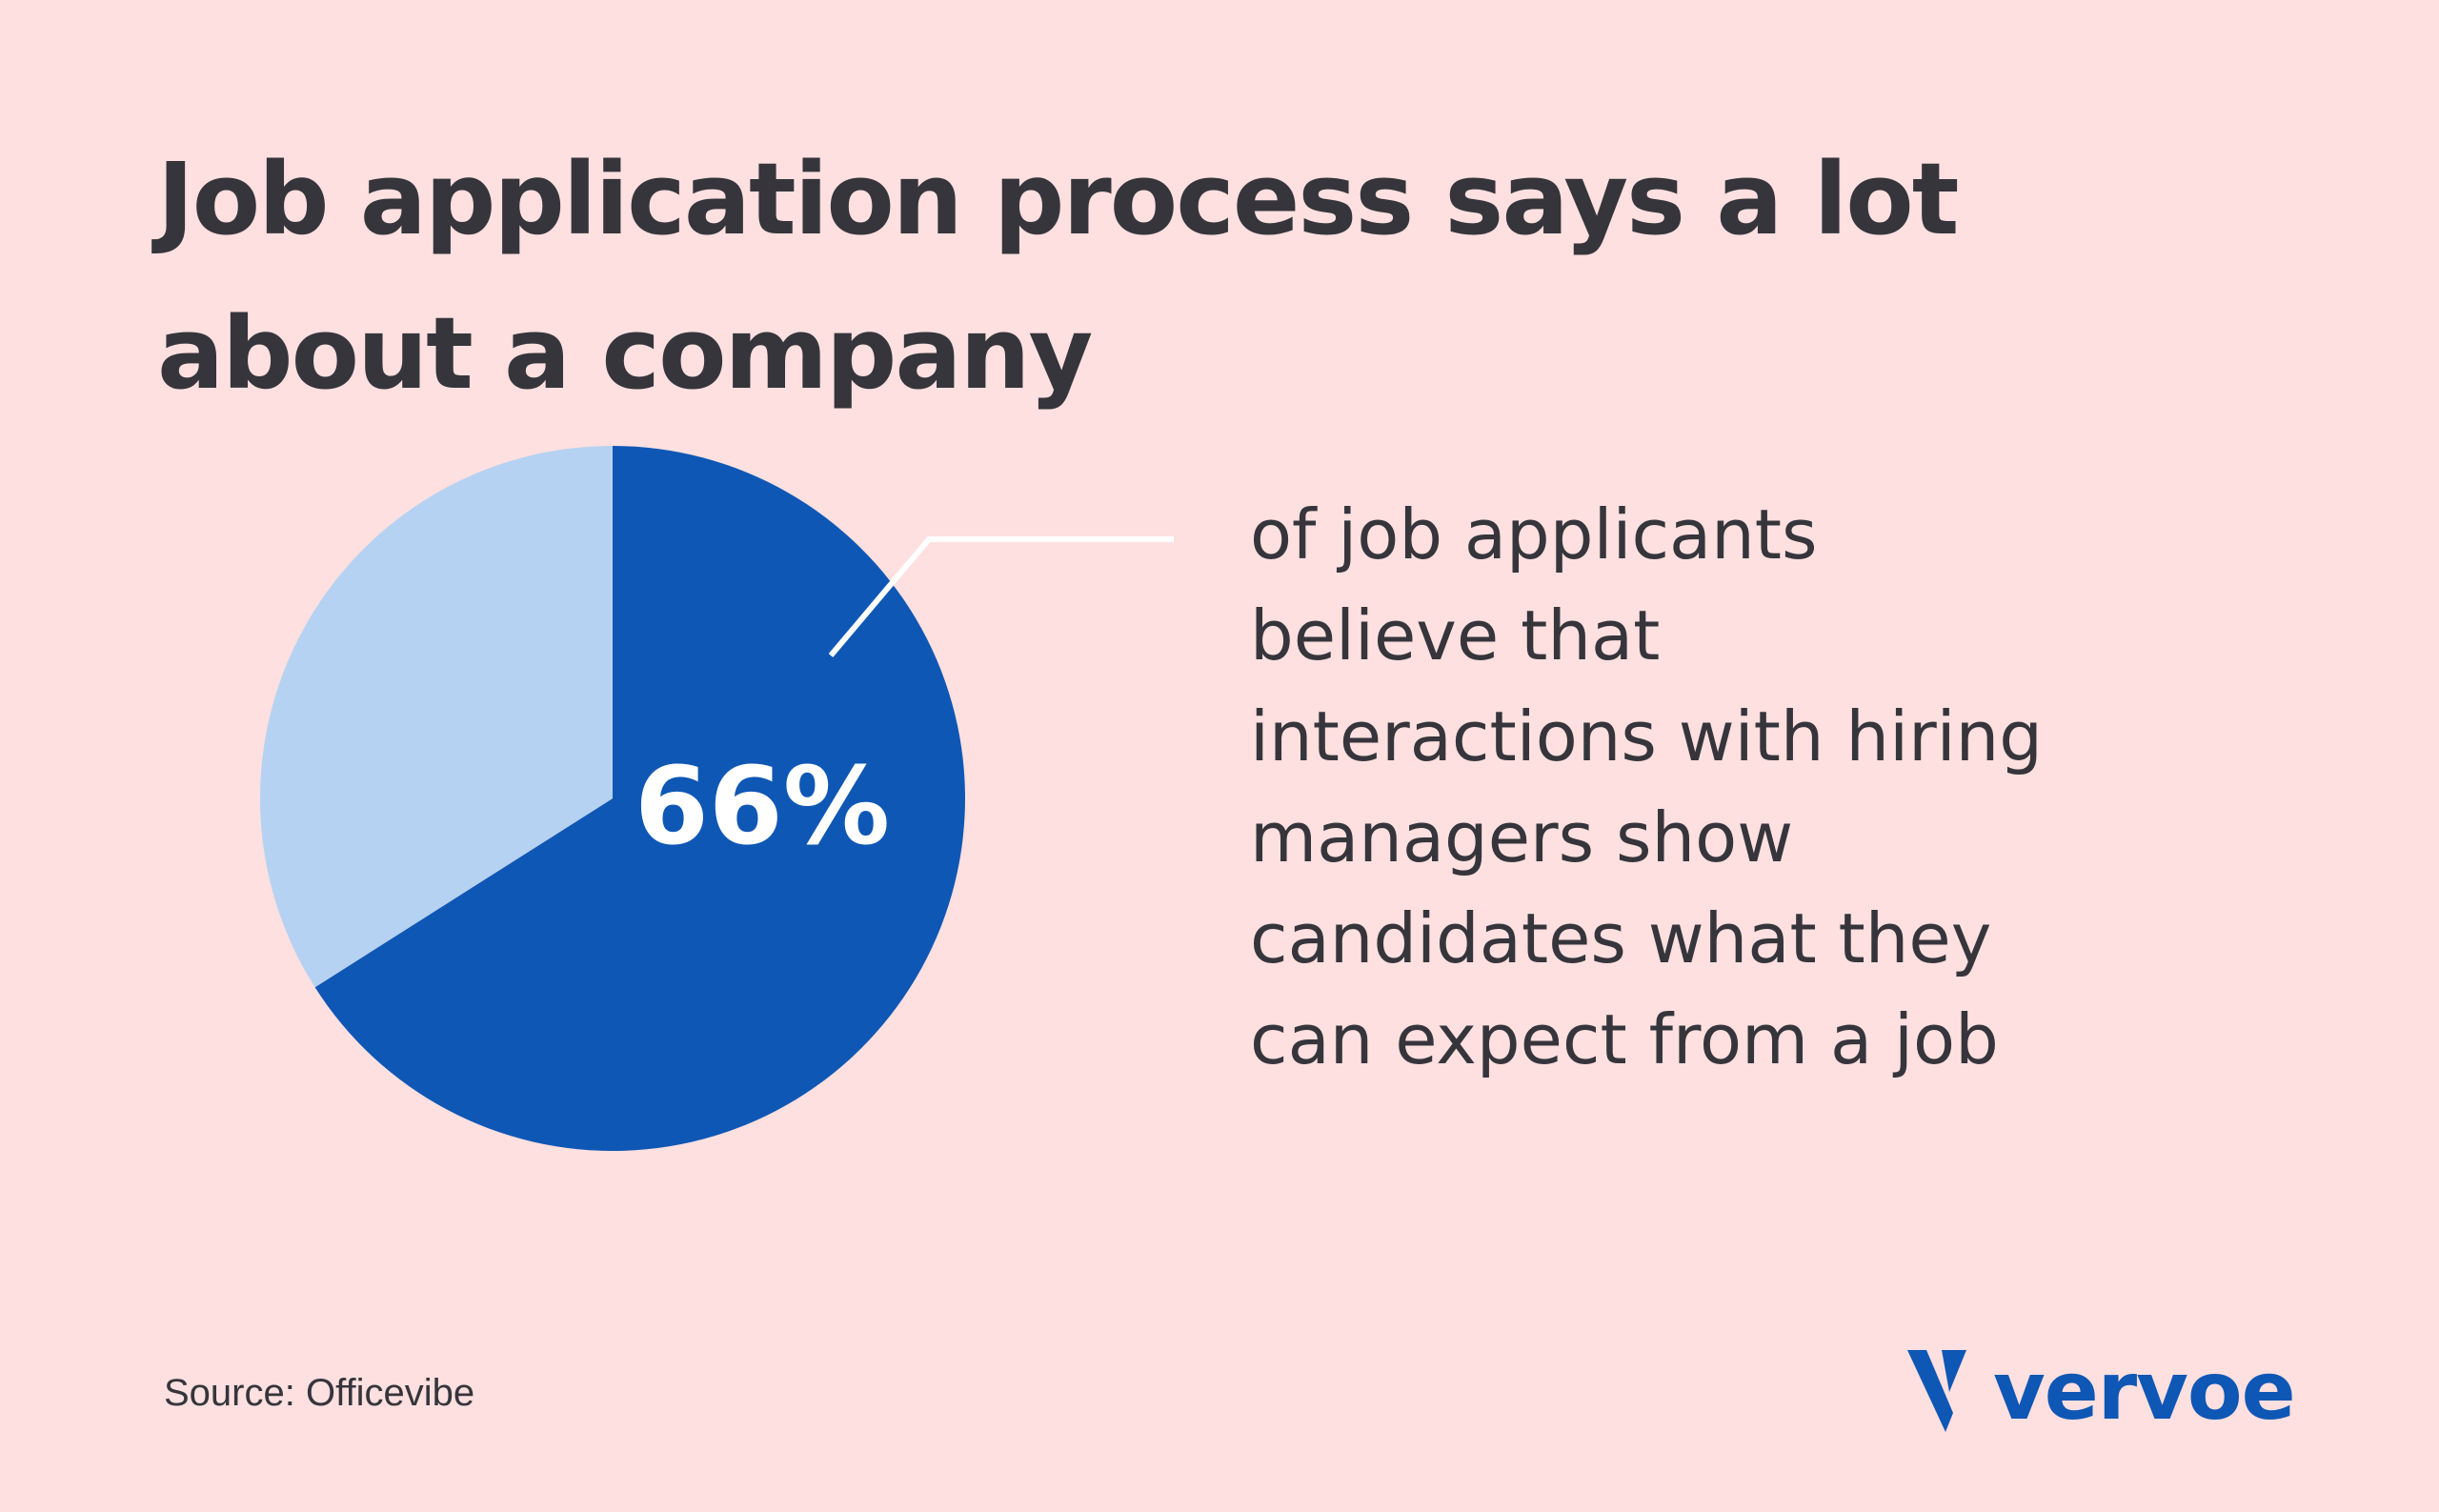  What do you see at coordinates (2144, 1391) in the screenshot?
I see `logo-wordmark: vervoe` at bounding box center [2144, 1391].